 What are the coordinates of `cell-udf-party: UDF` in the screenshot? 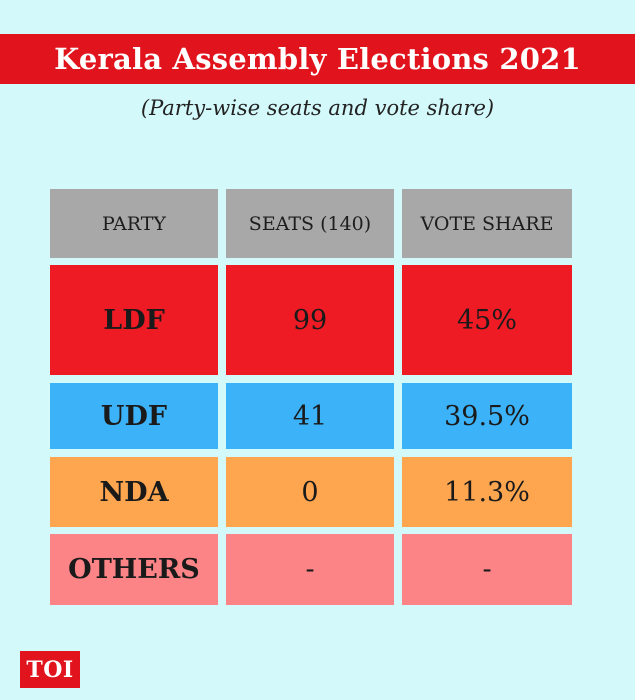 It's located at (134, 416).